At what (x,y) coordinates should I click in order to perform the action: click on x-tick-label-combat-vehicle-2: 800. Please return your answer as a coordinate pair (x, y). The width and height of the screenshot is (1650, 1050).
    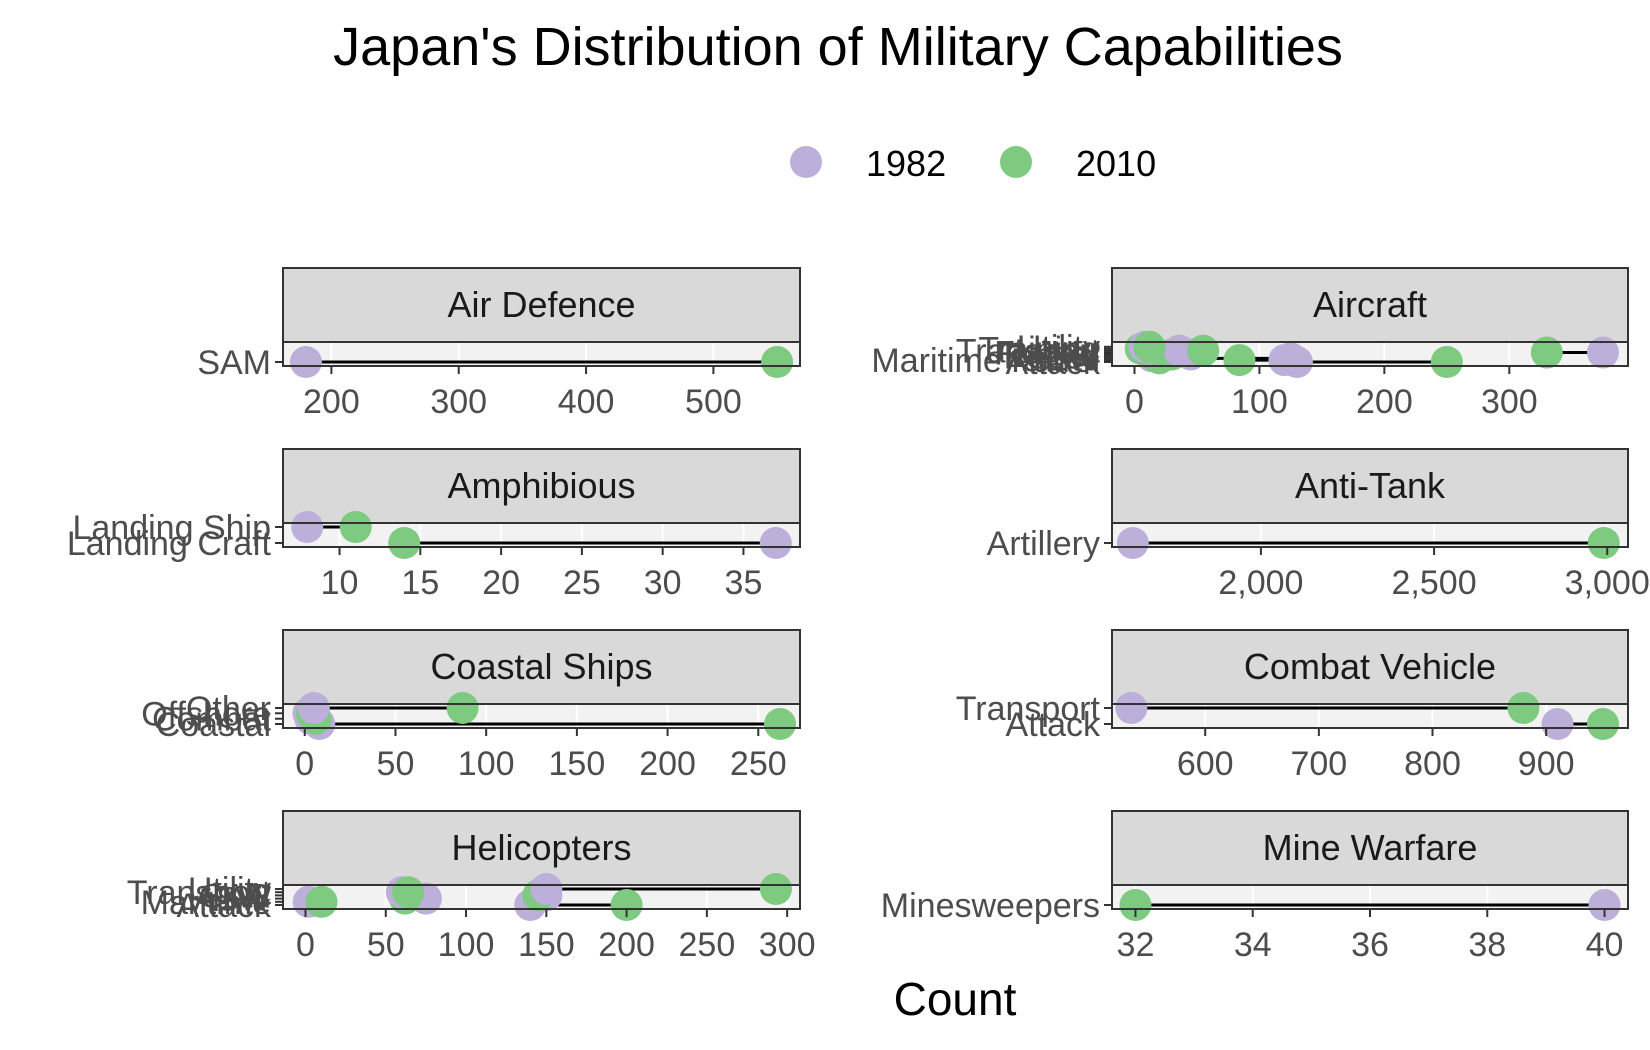
    Looking at the image, I should click on (1432, 764).